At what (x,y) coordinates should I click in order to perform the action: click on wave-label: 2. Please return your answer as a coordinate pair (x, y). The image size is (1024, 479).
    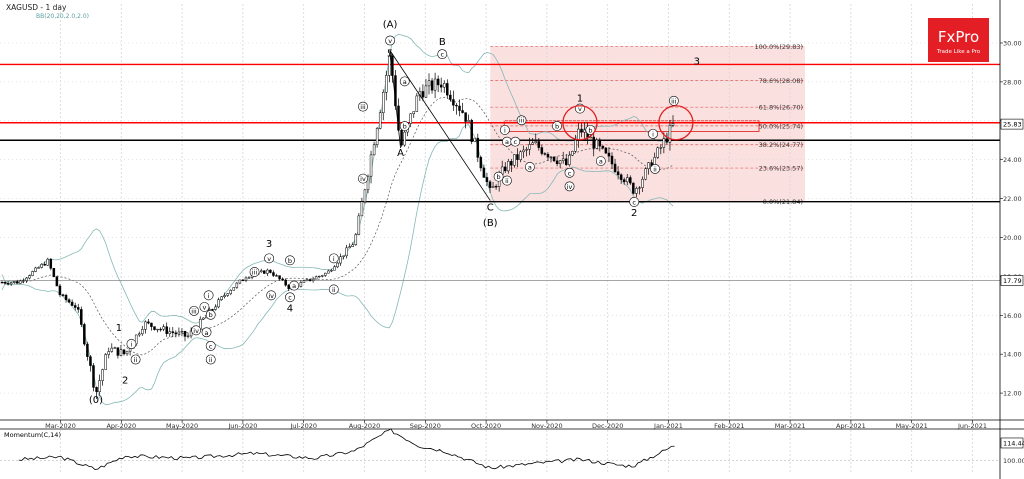
    Looking at the image, I should click on (125, 380).